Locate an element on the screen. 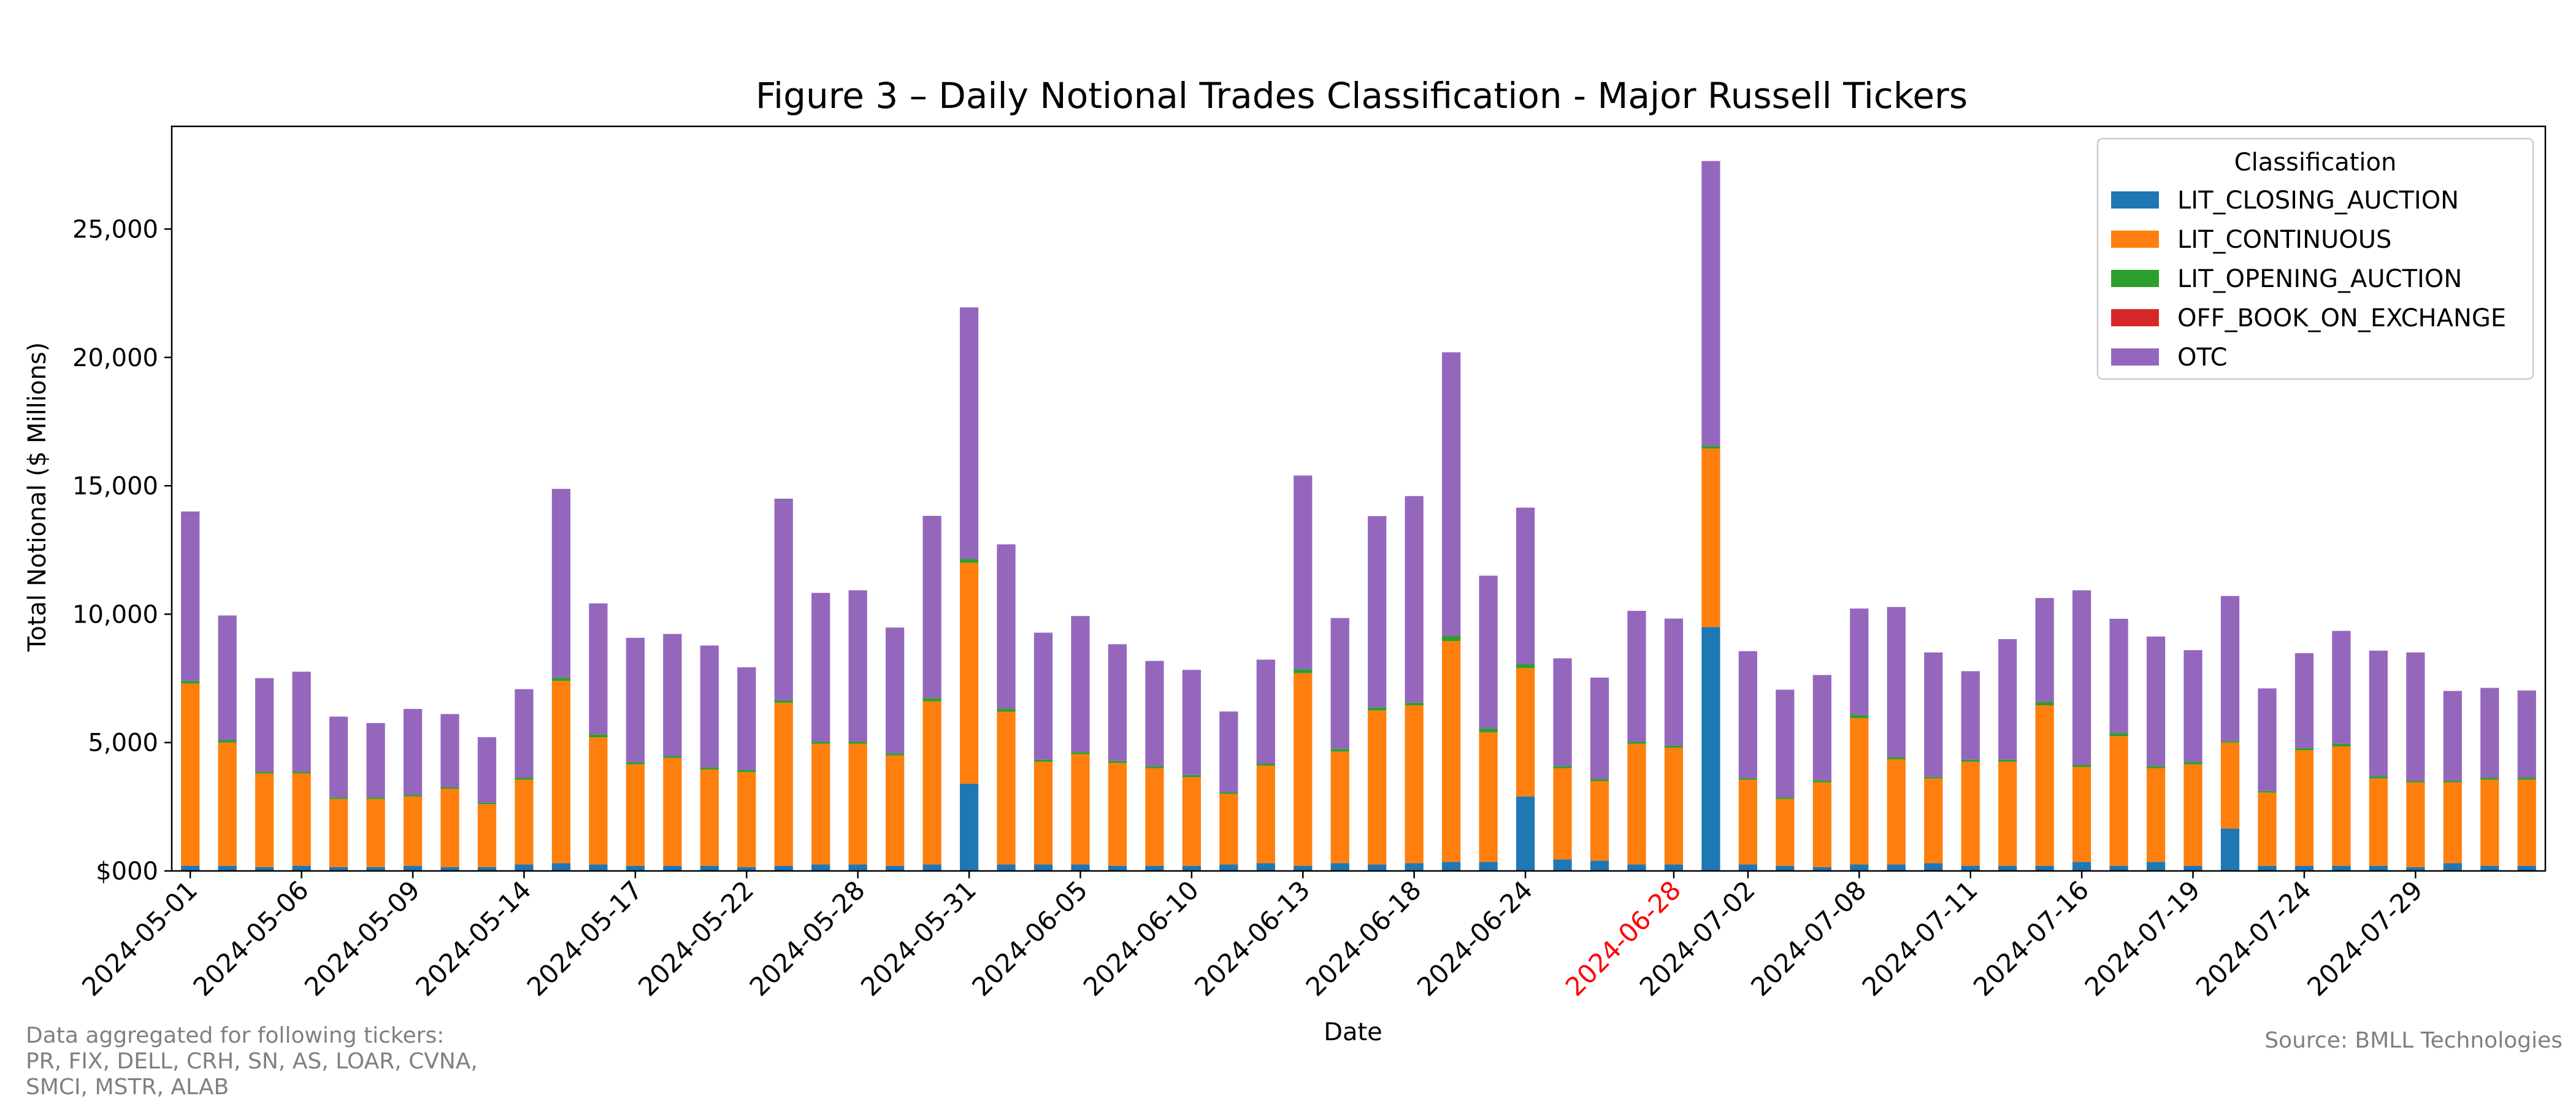 The height and width of the screenshot is (1104, 2576). x-tick-label-18: 2024-07-19 is located at coordinates (2142, 938).